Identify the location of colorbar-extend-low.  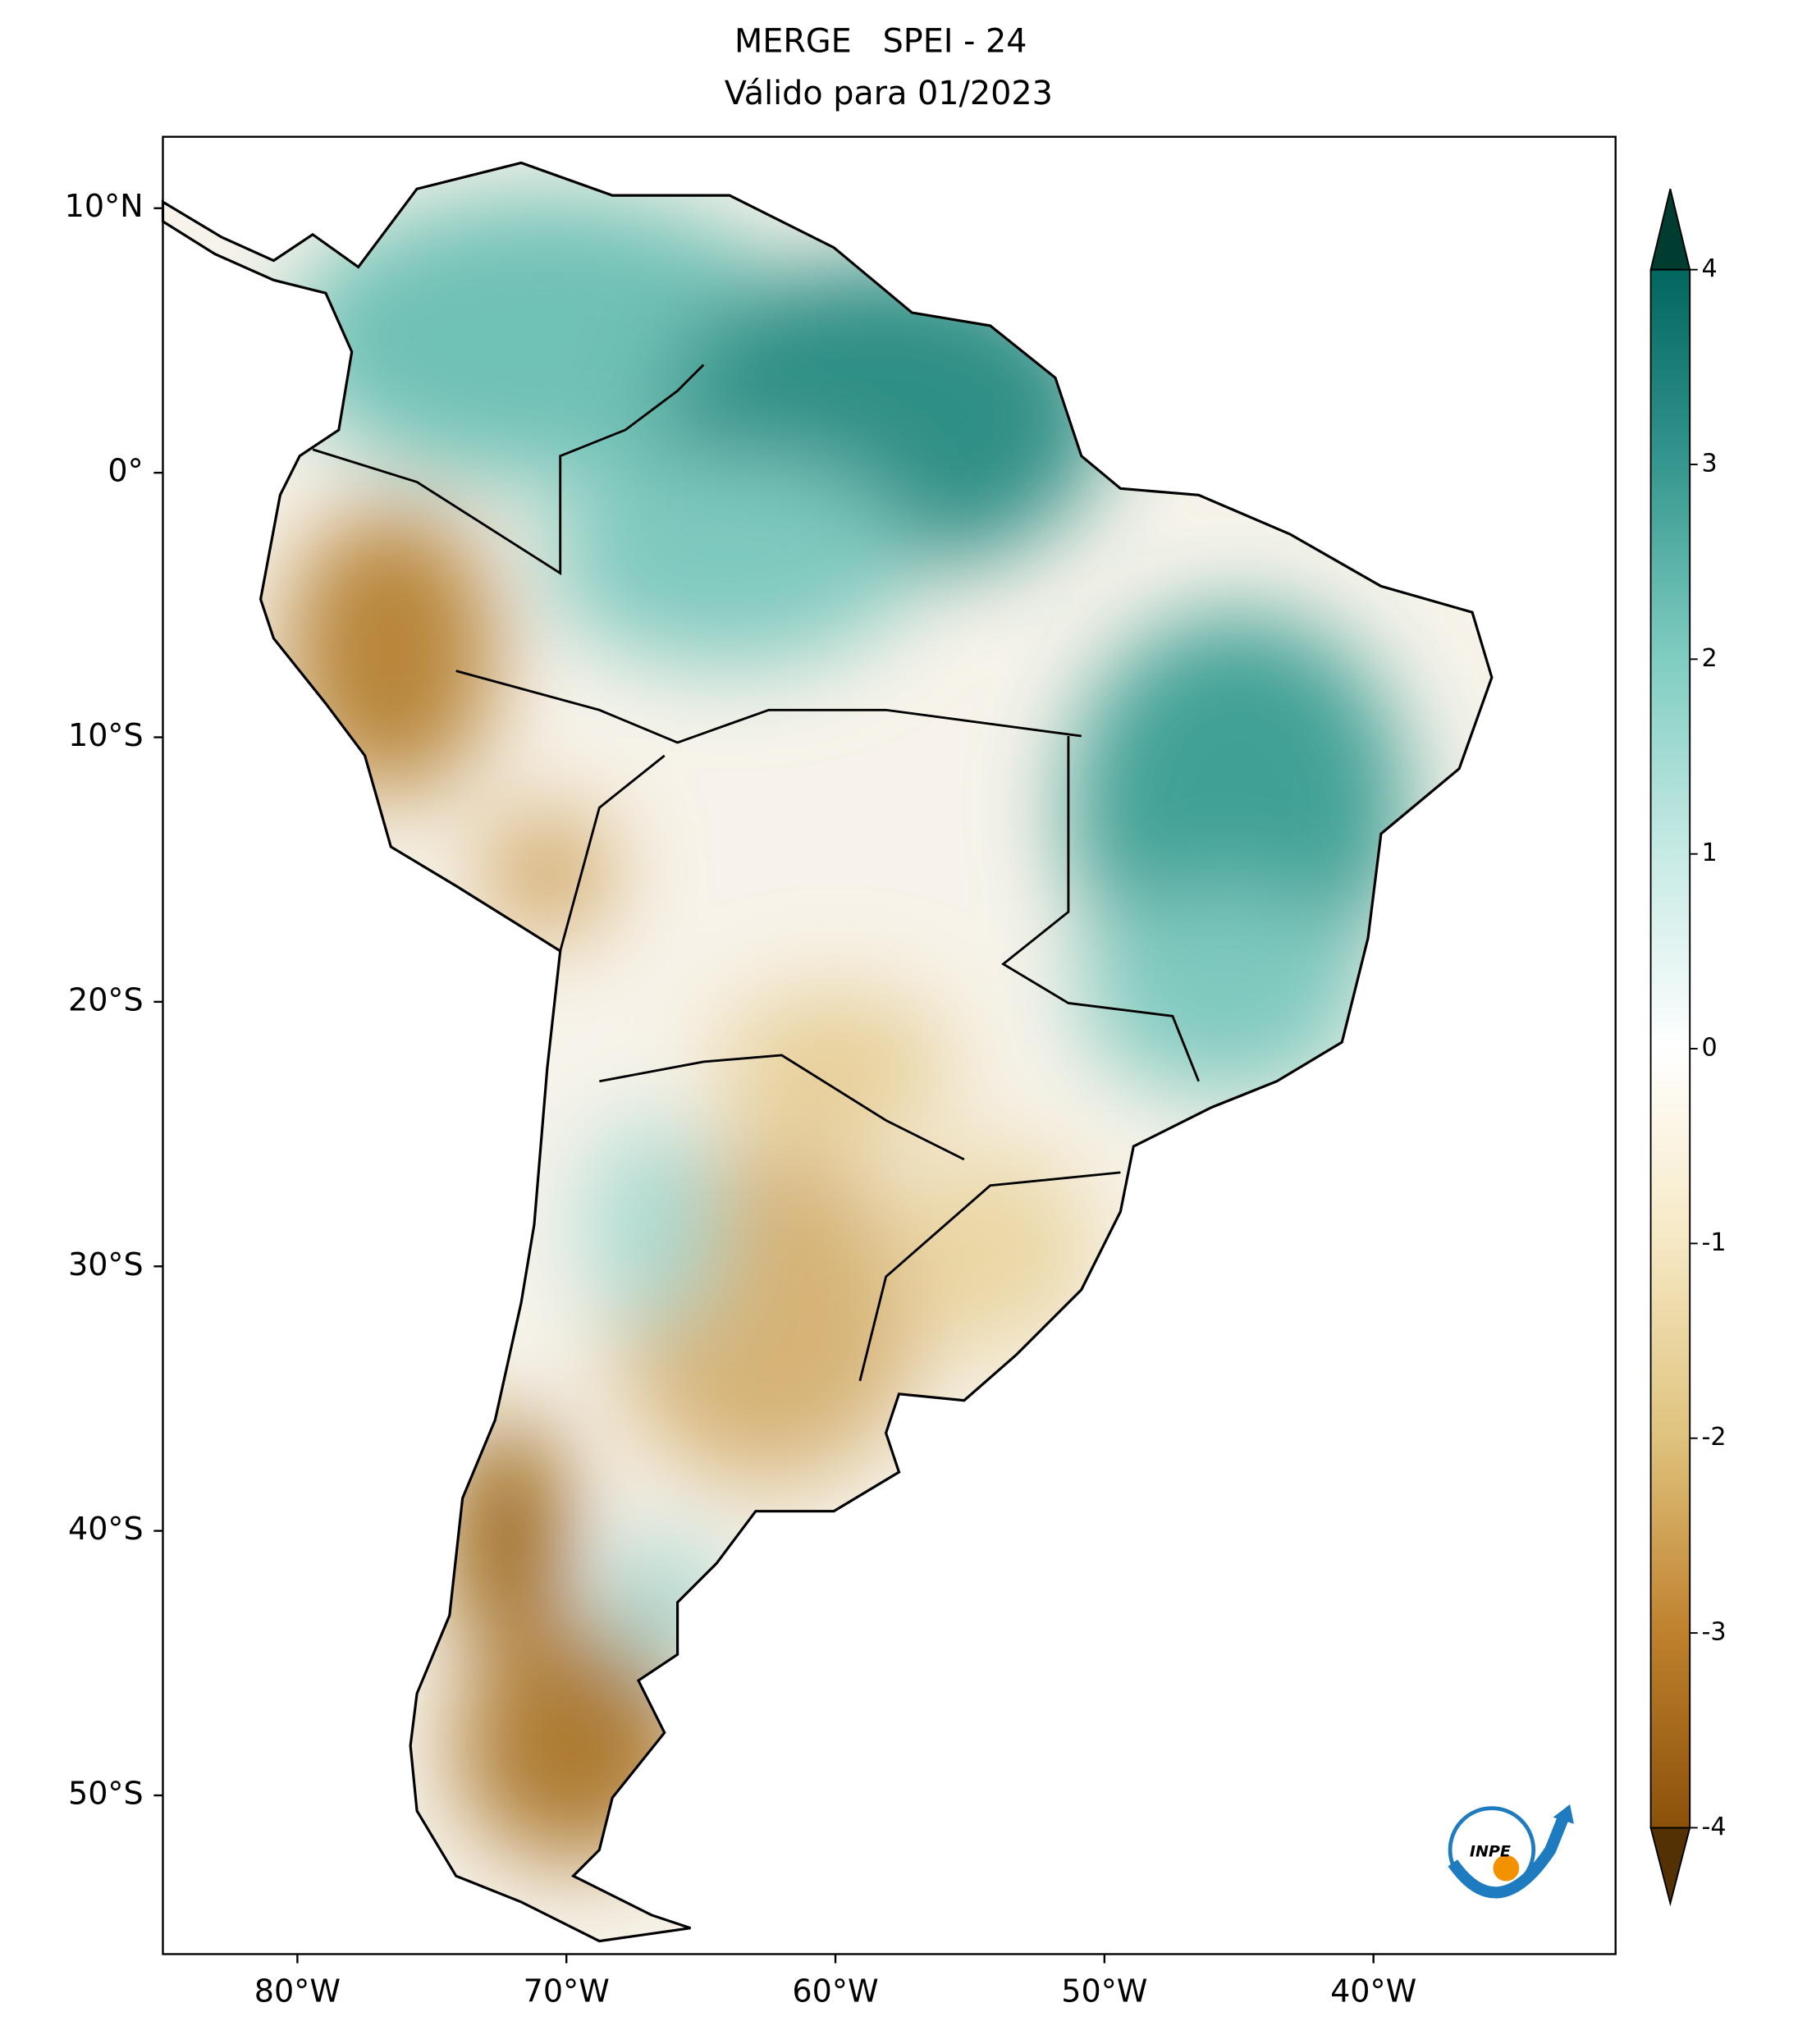
(1670, 1867).